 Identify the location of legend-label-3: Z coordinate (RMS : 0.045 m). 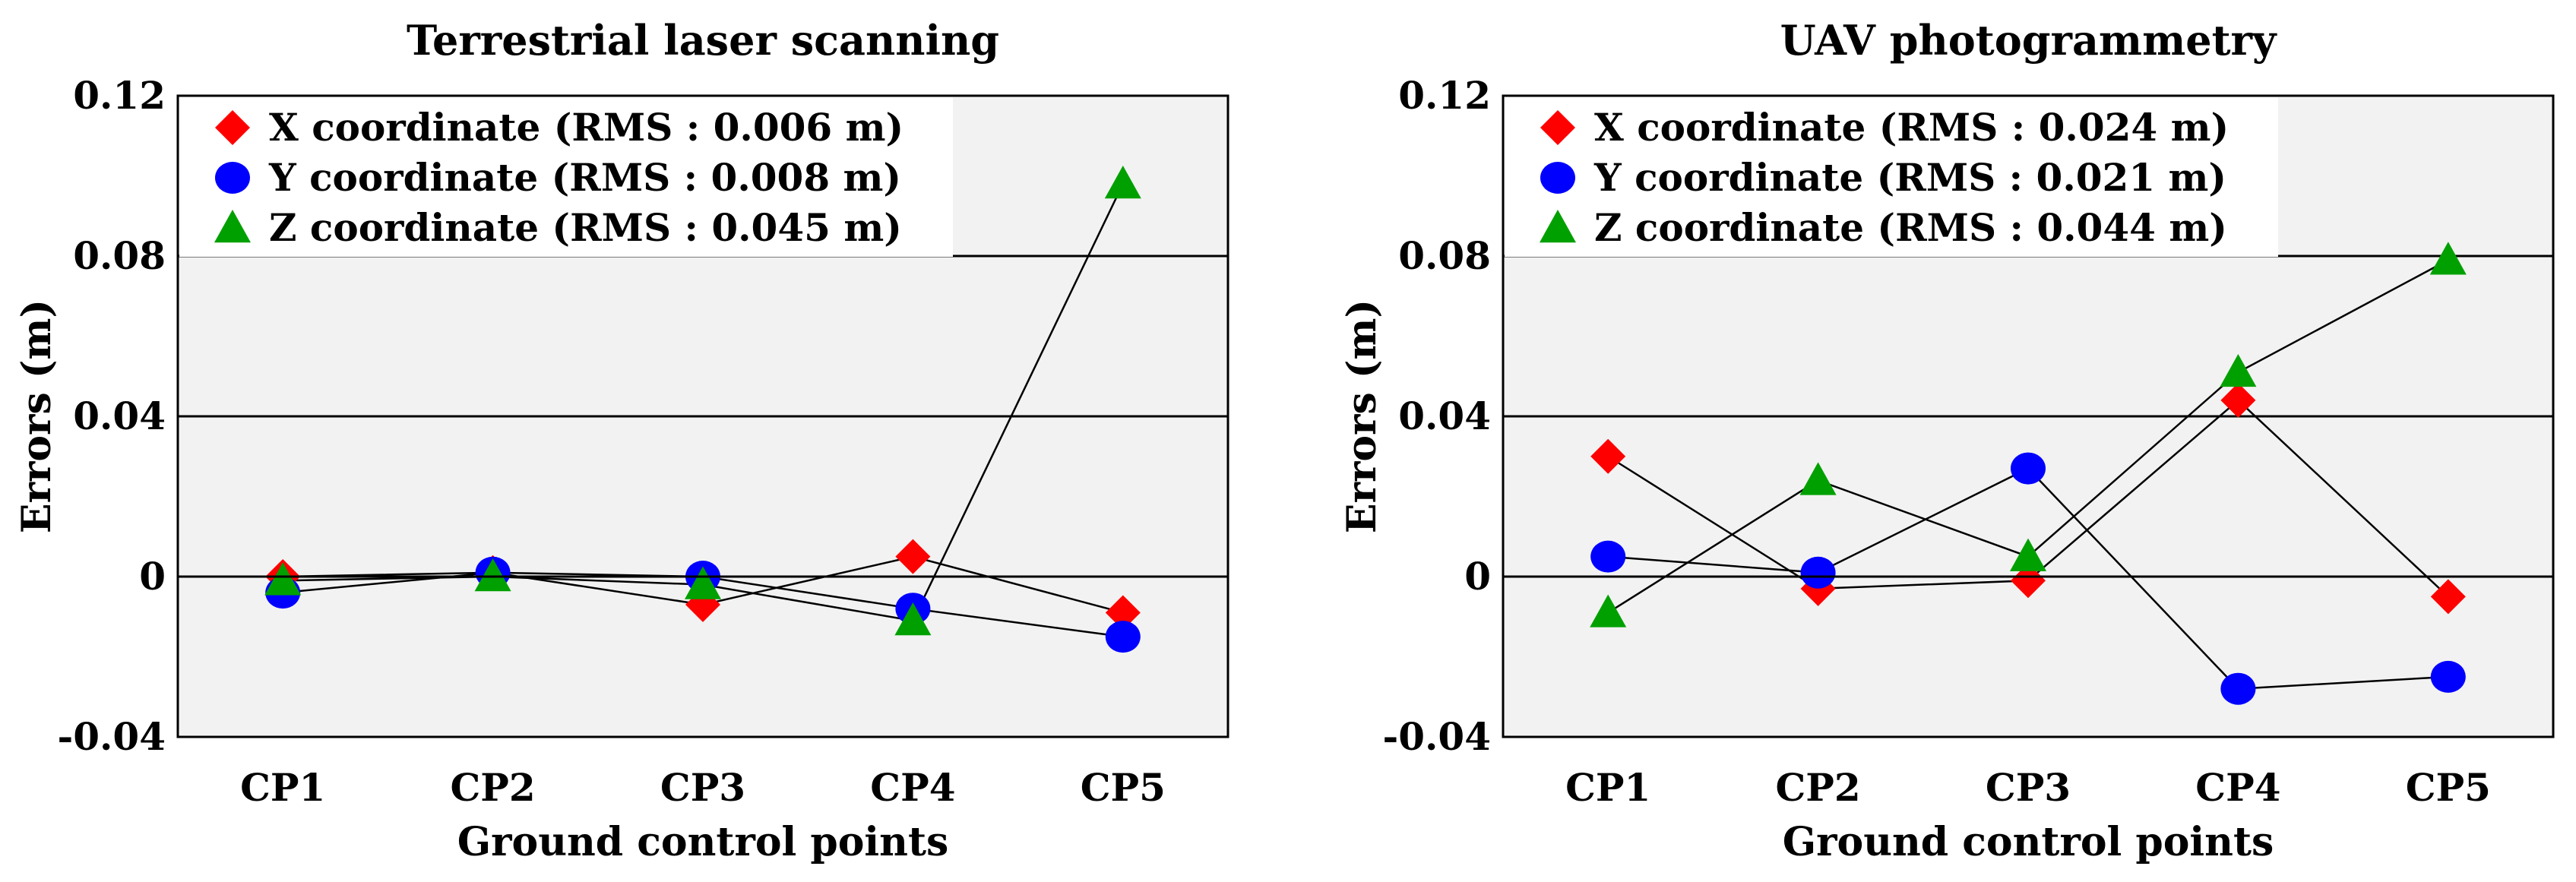
(585, 227).